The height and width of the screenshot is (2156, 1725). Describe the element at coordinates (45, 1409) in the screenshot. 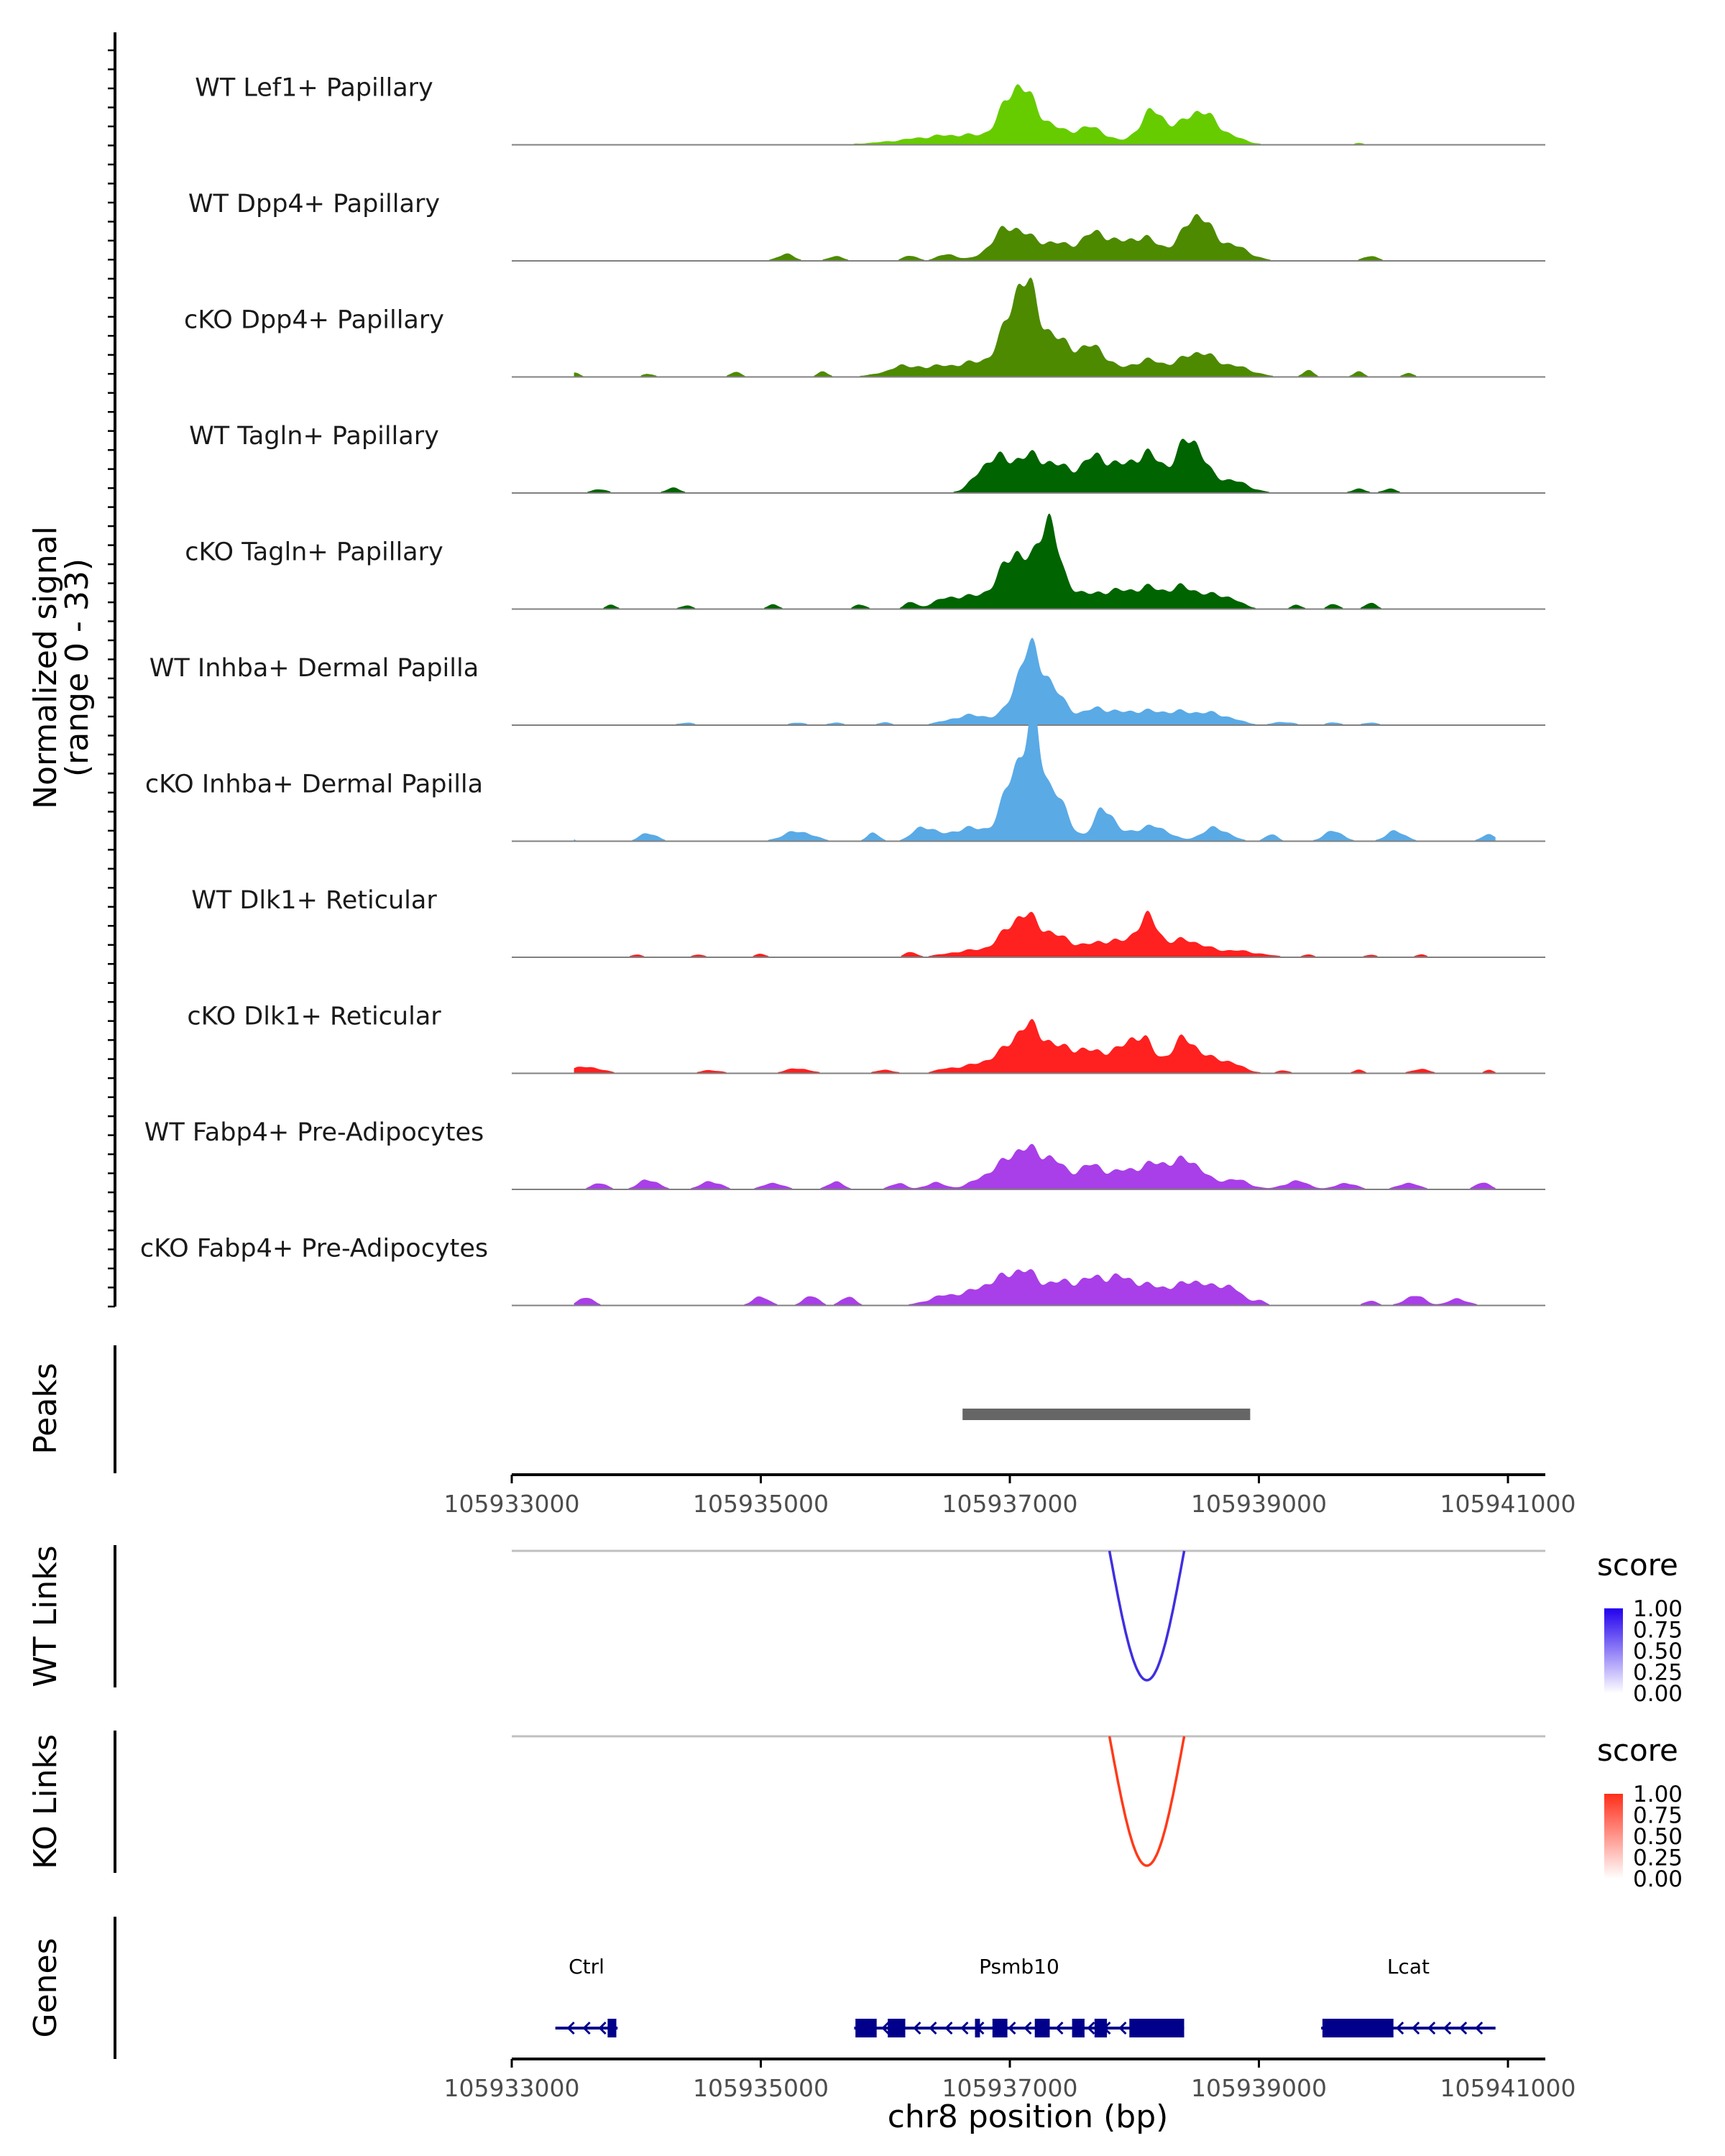

I see `peaks-label: Peaks` at that location.